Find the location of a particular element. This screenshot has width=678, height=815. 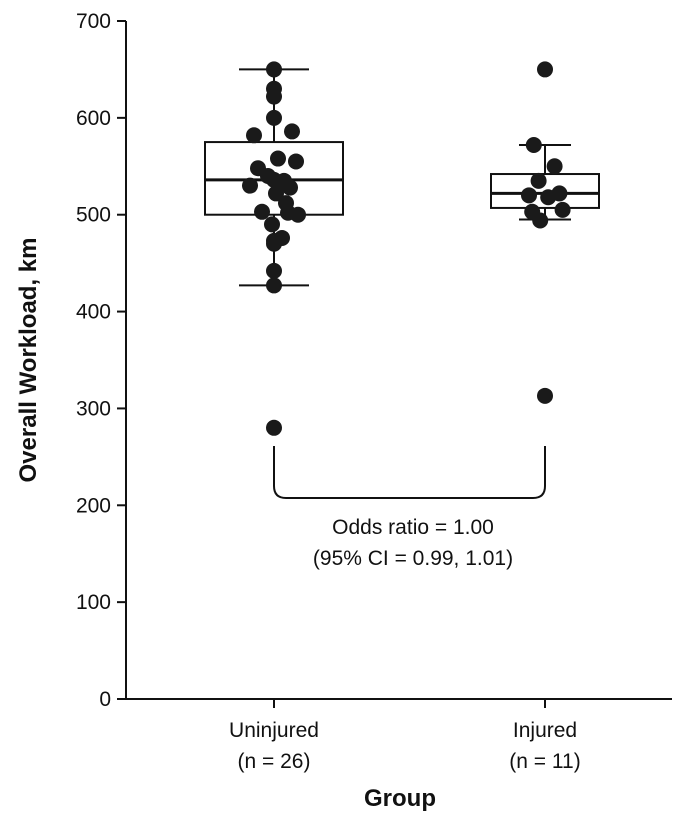

x-category-count: (n = 26) is located at coordinates (274, 761).